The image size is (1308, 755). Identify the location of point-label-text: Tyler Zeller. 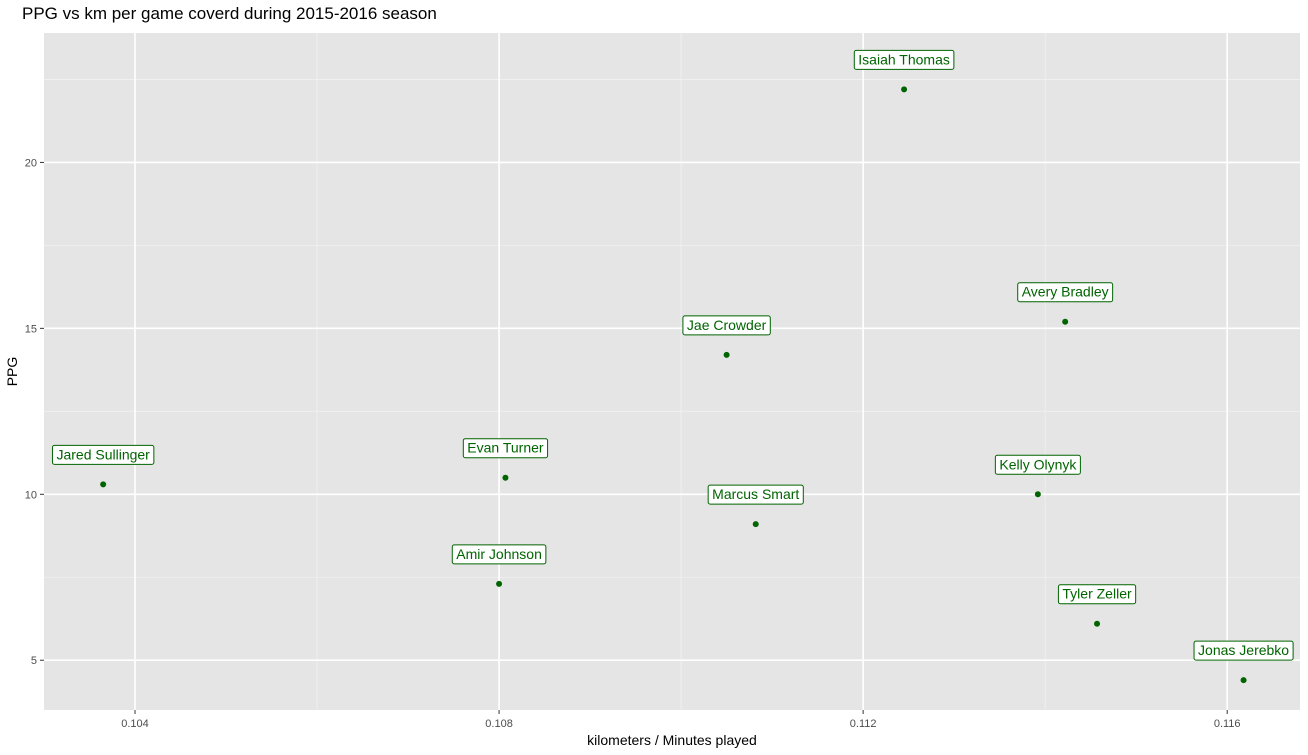
(1097, 594).